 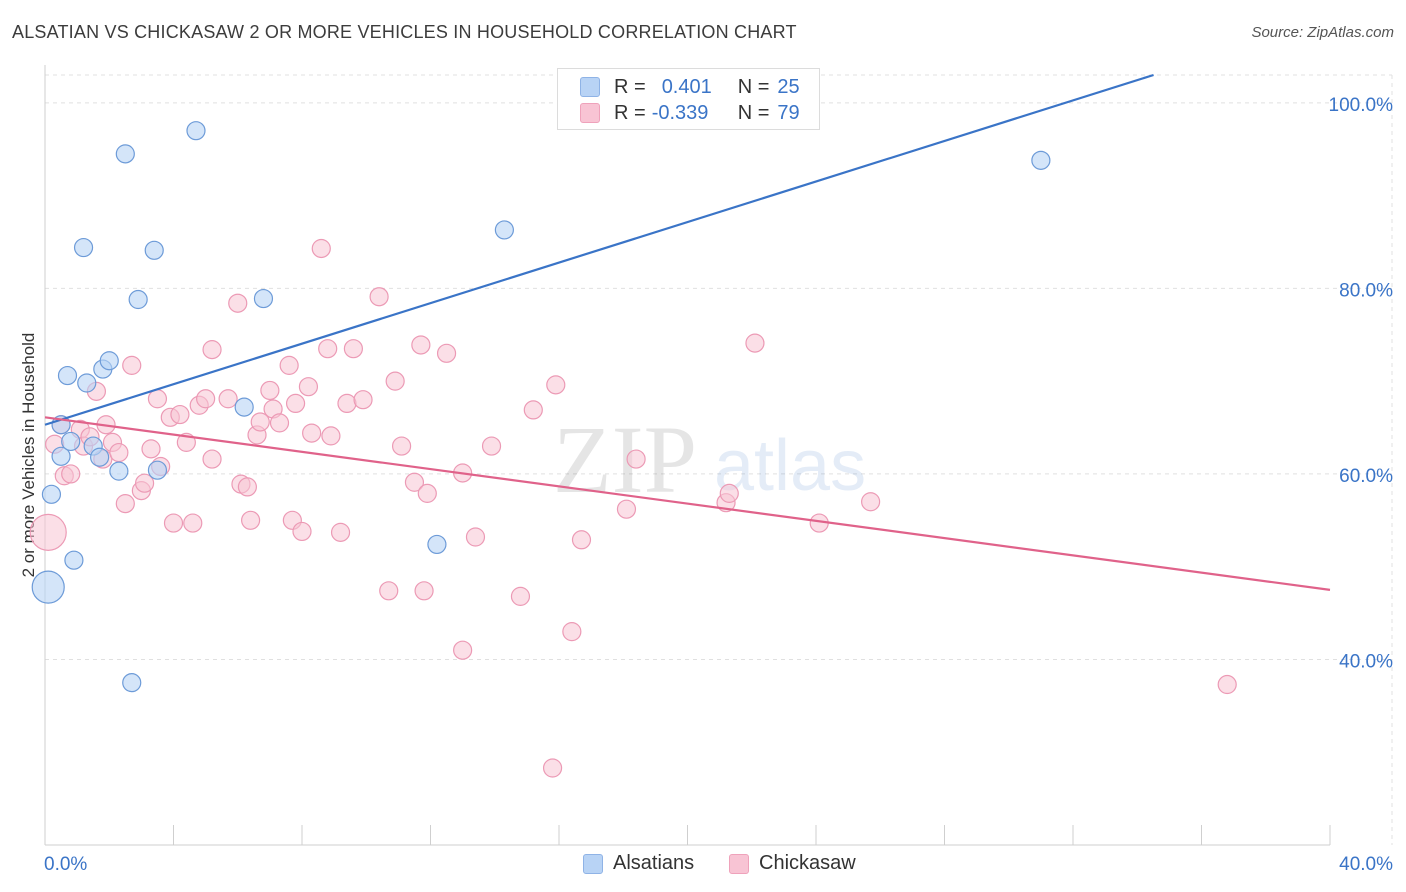 I want to click on watermark: ZIP atlas, so click(x=709, y=459).